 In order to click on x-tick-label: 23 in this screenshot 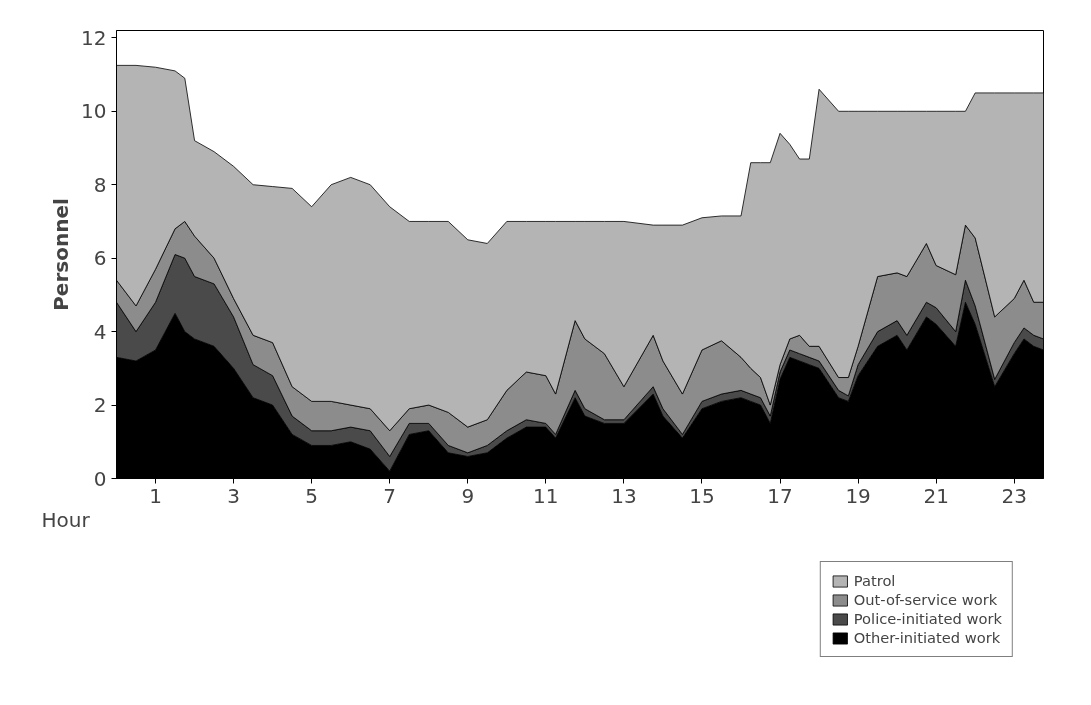, I will do `click(1014, 495)`.